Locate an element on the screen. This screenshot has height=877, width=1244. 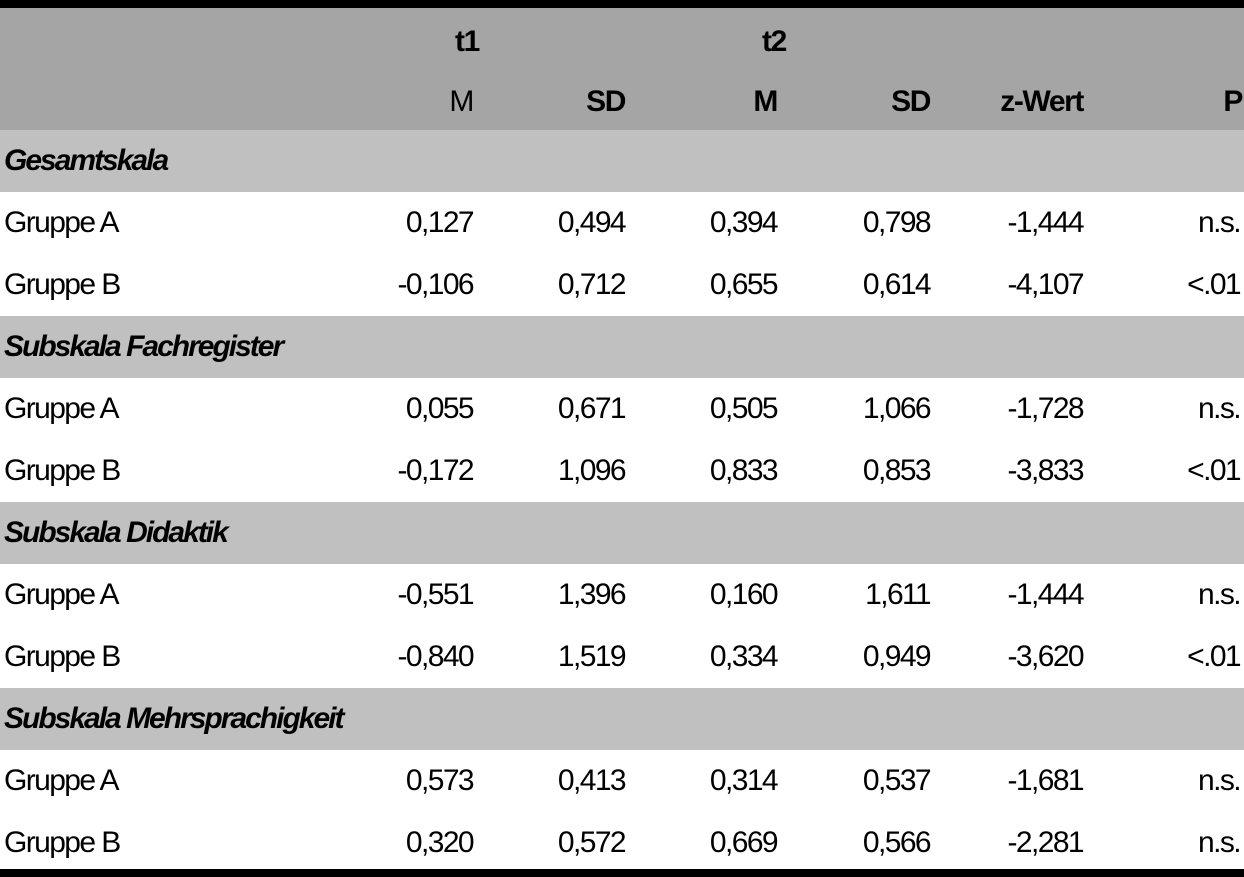
cell-sd-t1: 1,096 is located at coordinates (592, 470).